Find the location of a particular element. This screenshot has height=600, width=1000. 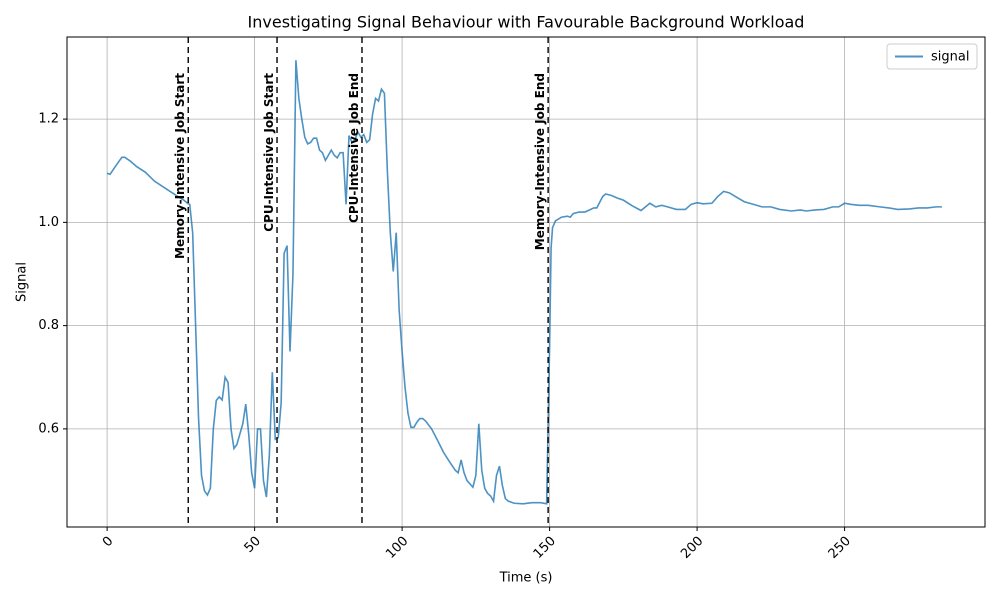

event-label: Memory-Intensive Job Start is located at coordinates (180, 166).